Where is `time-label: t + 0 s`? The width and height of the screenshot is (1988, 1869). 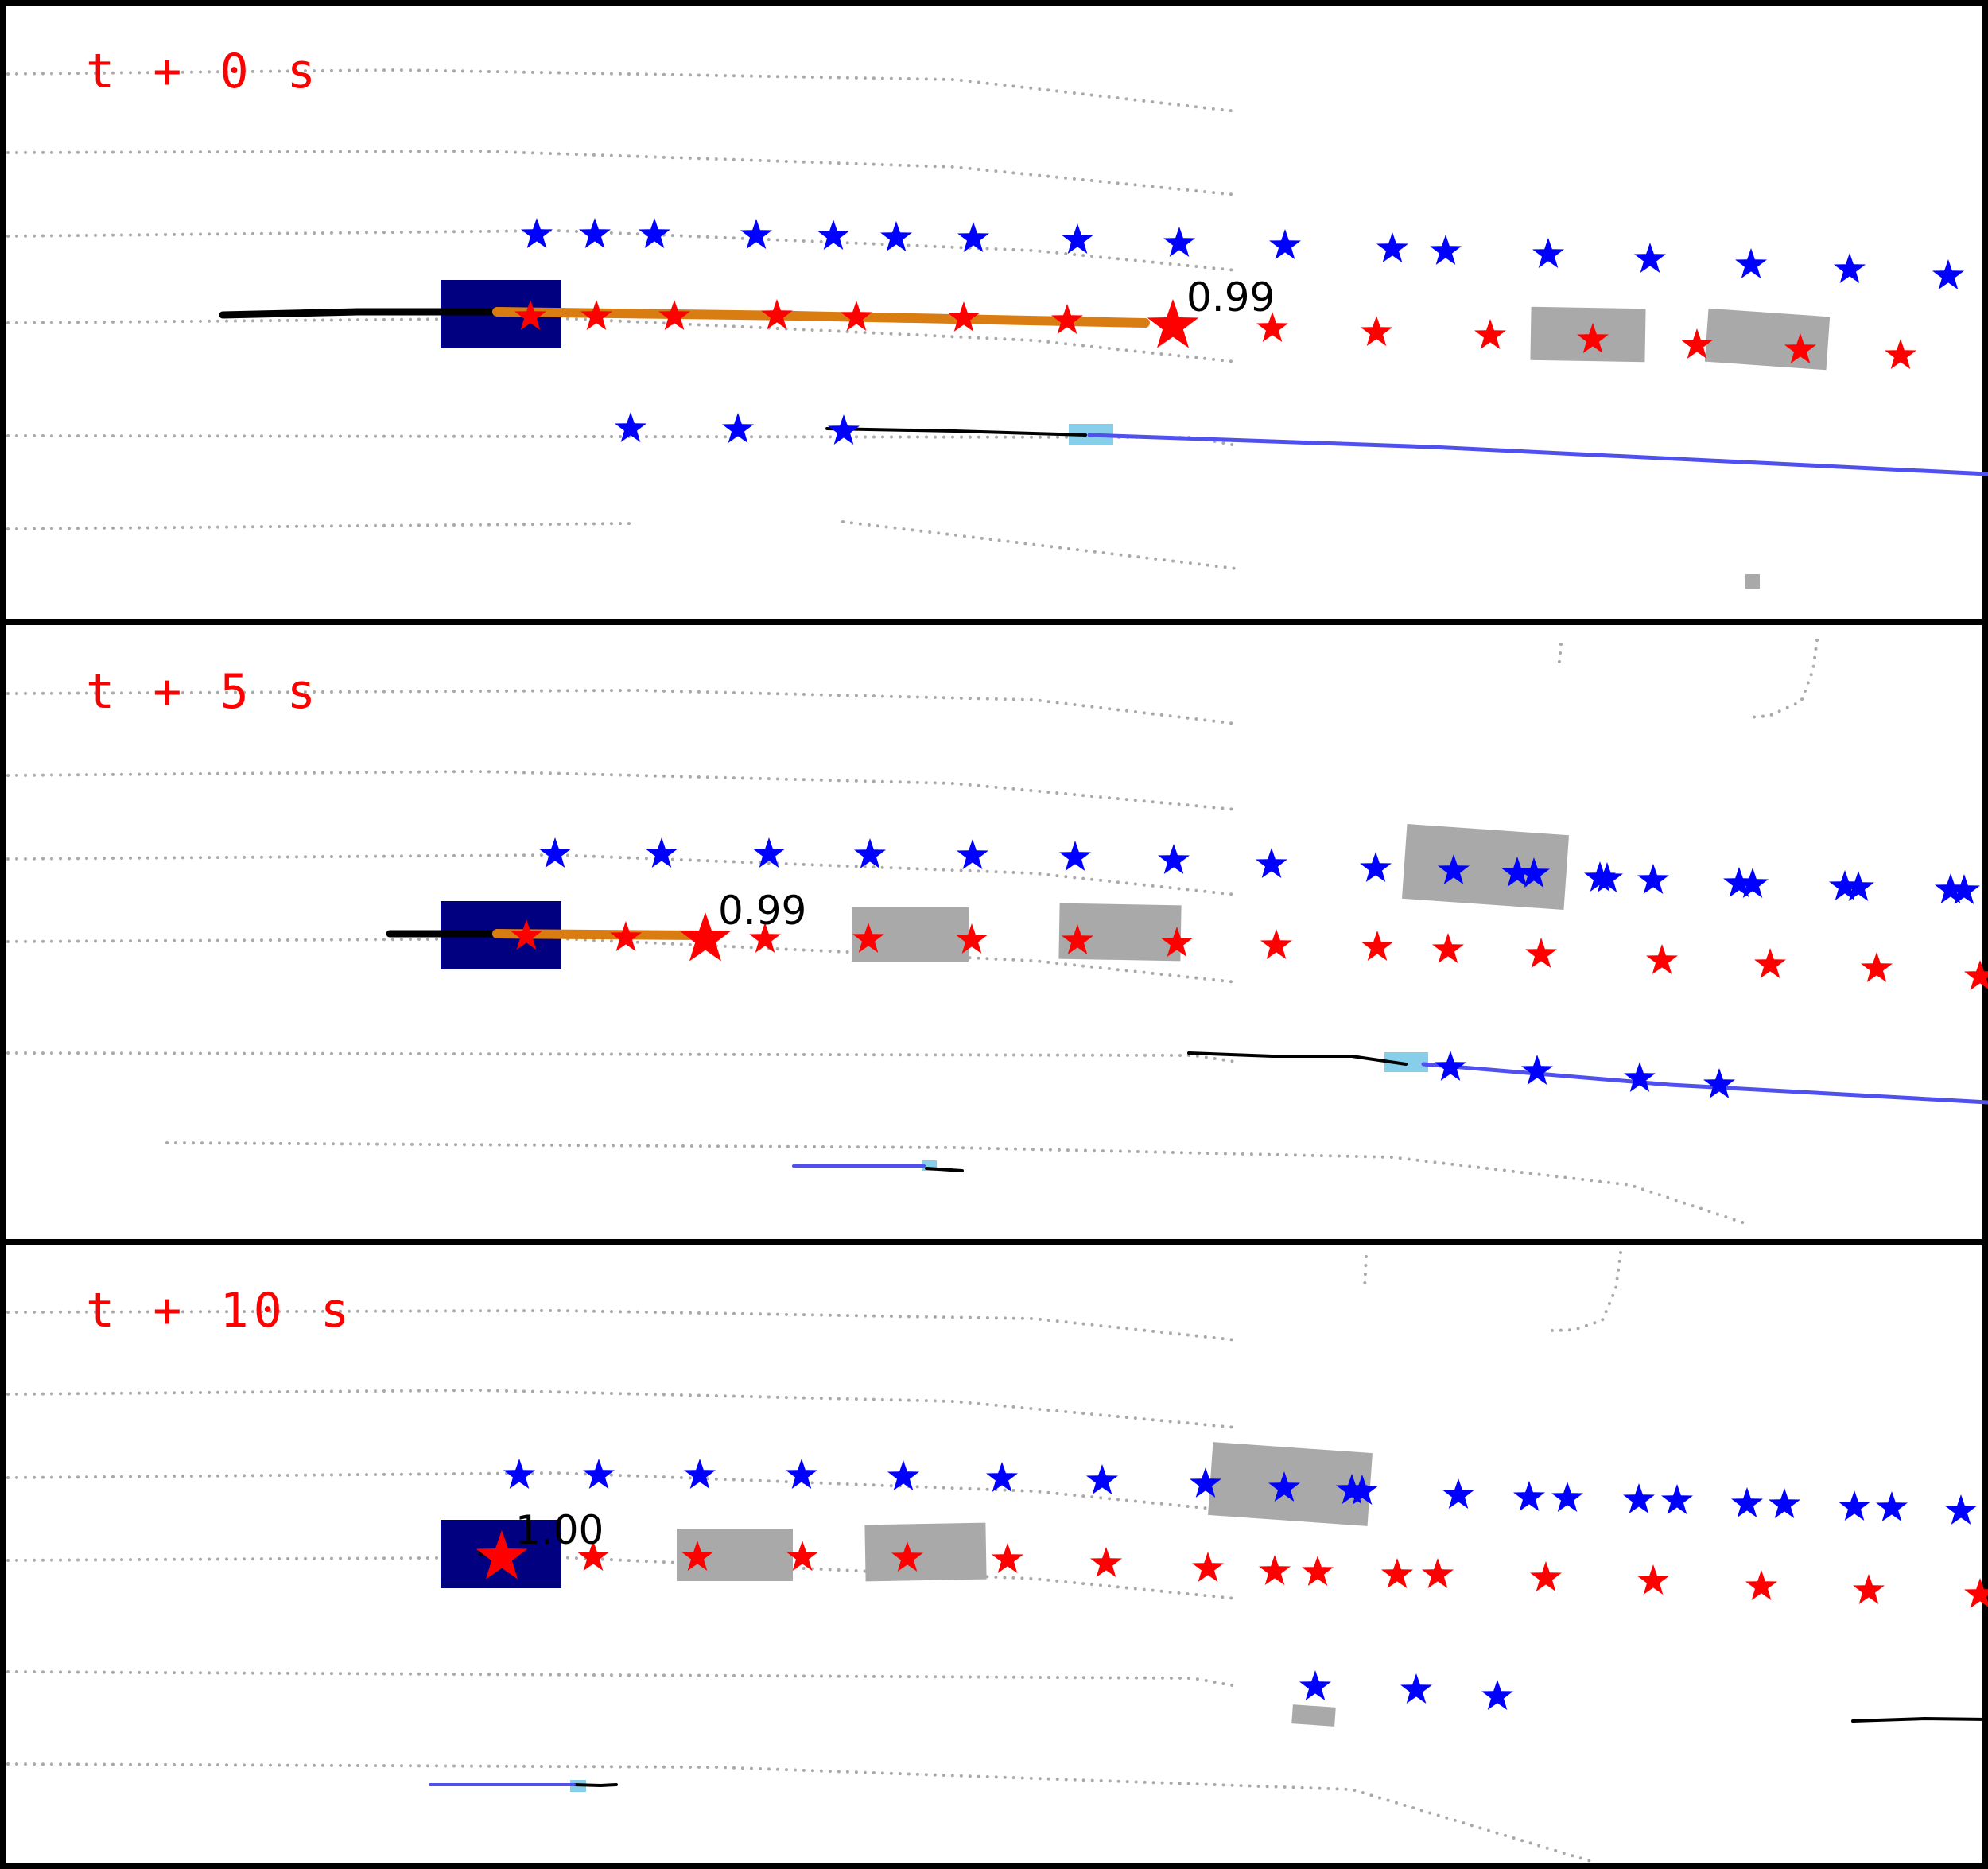 time-label: t + 0 s is located at coordinates (203, 71).